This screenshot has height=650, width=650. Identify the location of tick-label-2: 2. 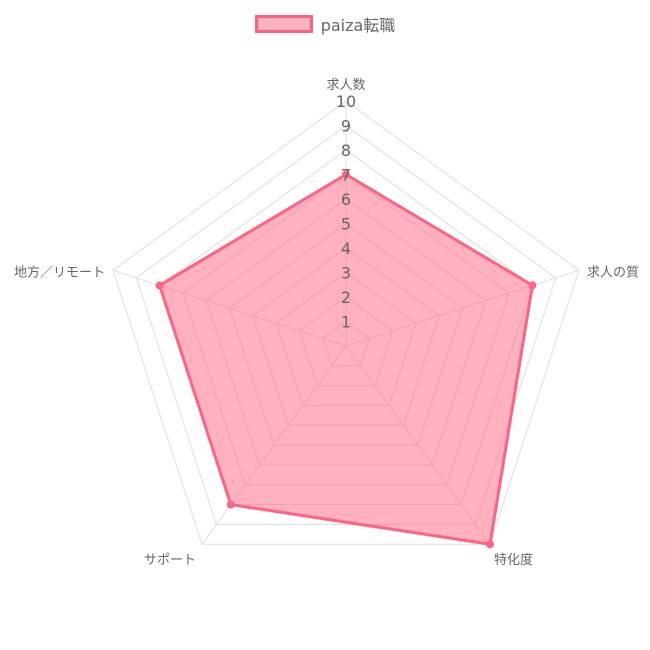
(346, 297).